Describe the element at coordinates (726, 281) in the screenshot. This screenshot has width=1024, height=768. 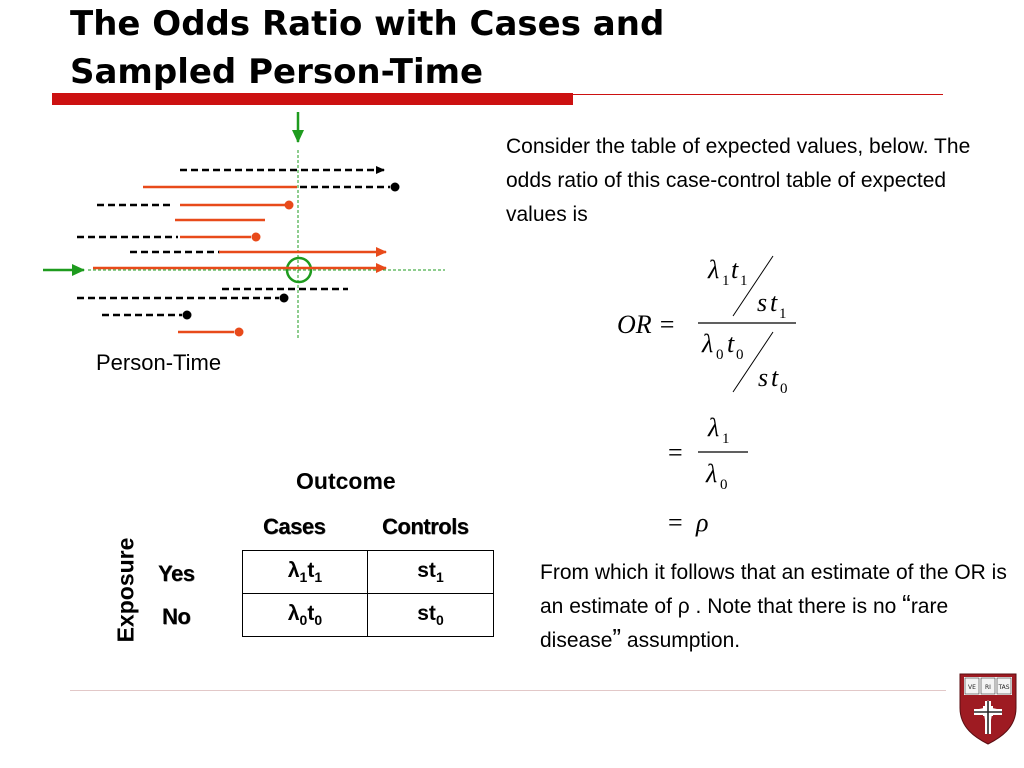
I see `eq-num-lambda-sub: 1` at that location.